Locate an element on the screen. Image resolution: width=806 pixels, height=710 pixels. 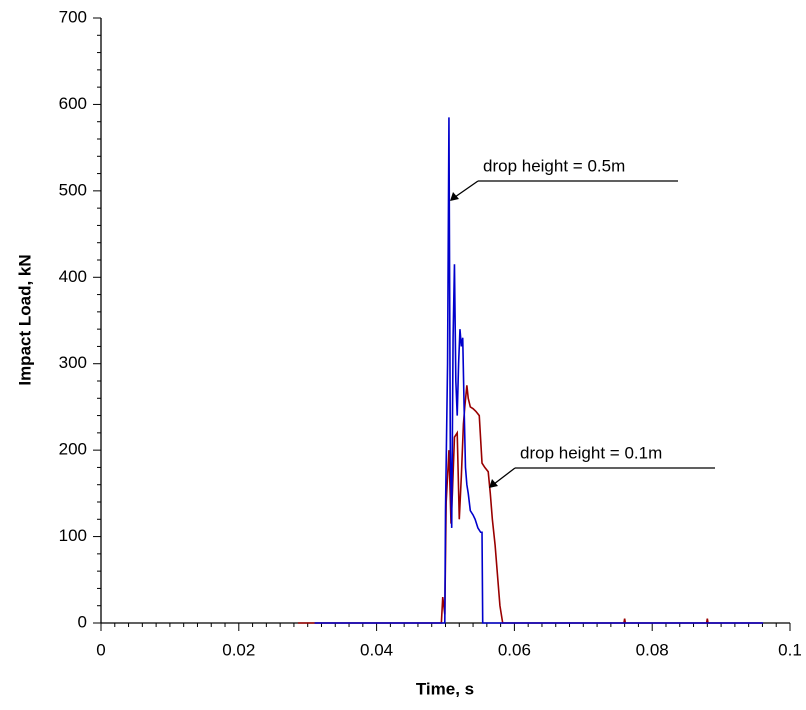
x-tick-label: 0 is located at coordinates (100, 649).